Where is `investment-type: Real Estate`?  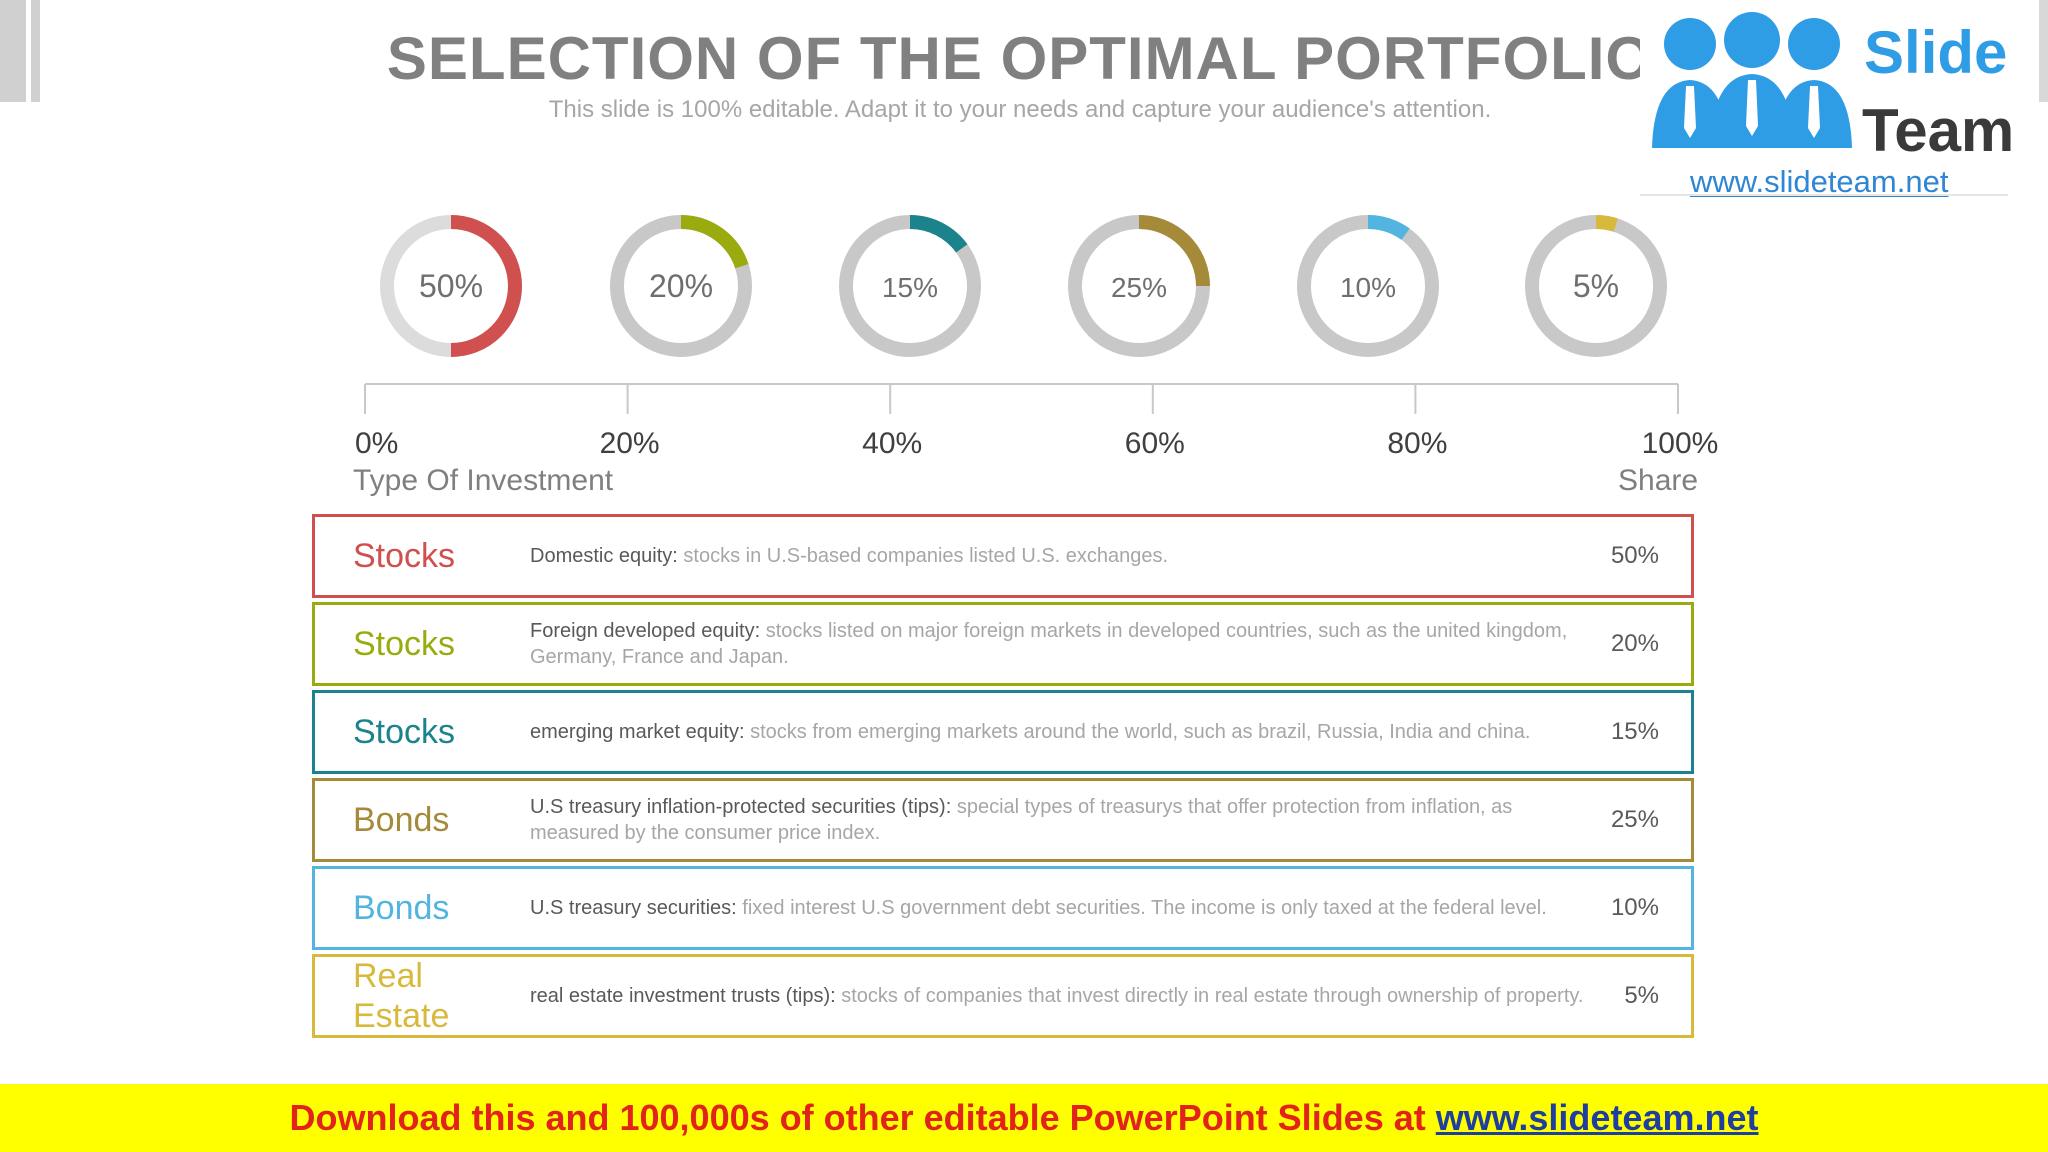
investment-type: Real Estate is located at coordinates (401, 996).